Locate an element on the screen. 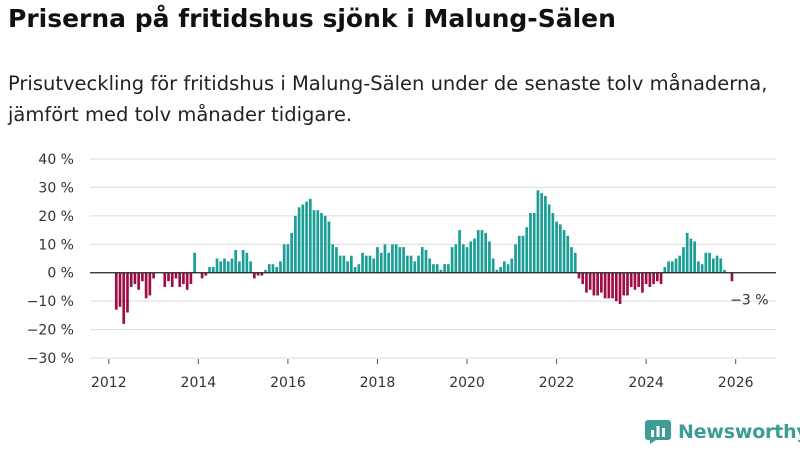 Image resolution: width=800 pixels, height=450 pixels. y-tick-label: 40 % is located at coordinates (56, 160).